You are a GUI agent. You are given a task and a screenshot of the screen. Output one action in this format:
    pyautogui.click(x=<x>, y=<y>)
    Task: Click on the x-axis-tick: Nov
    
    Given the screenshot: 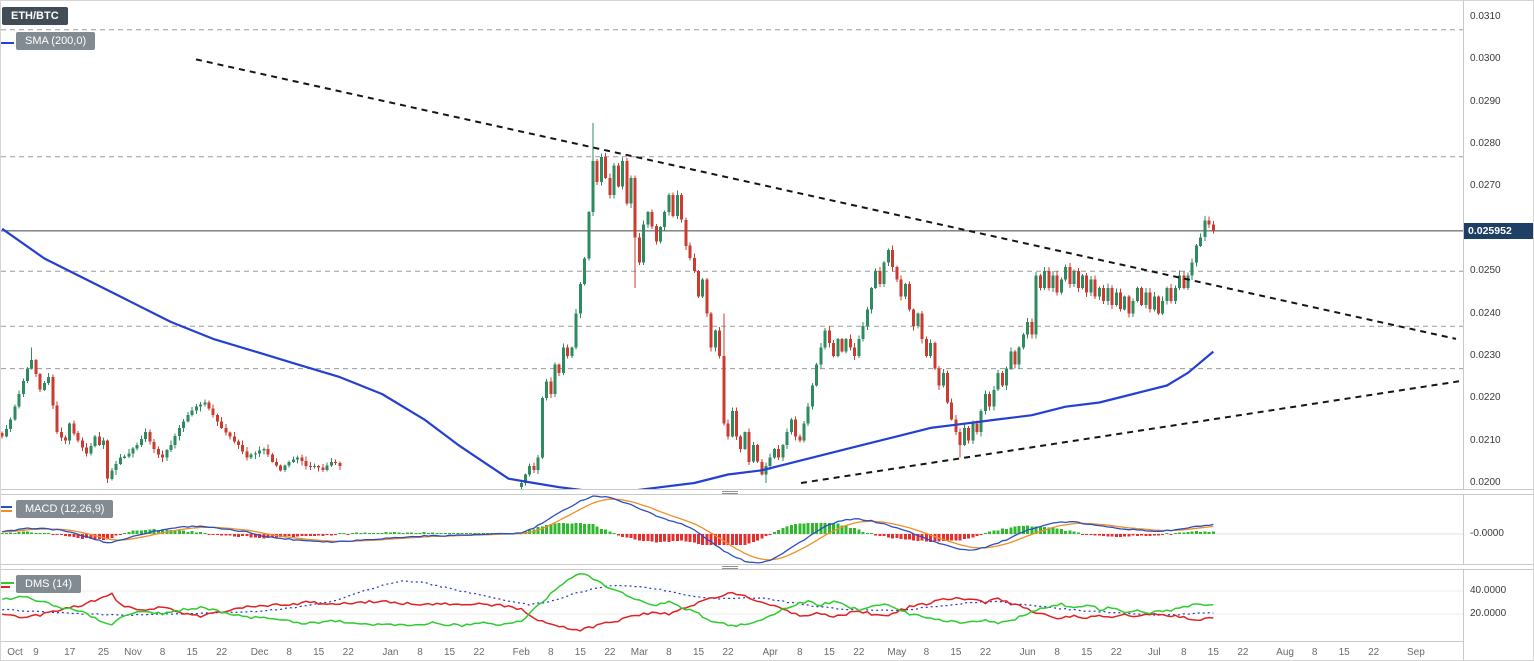 What is the action you would take?
    pyautogui.click(x=133, y=652)
    